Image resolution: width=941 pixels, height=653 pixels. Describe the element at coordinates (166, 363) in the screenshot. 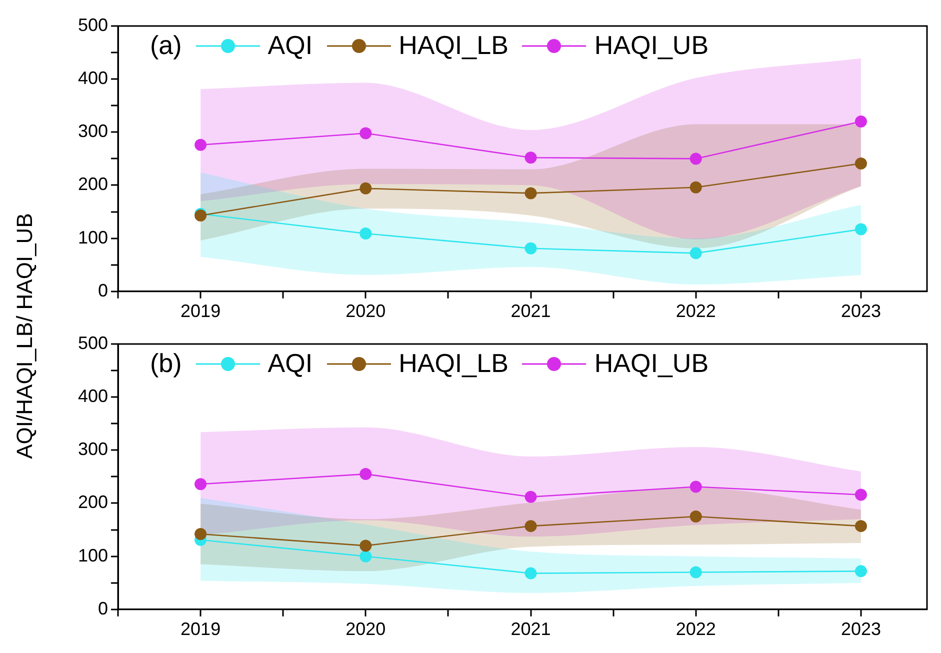

I see `annotation: (b)` at that location.